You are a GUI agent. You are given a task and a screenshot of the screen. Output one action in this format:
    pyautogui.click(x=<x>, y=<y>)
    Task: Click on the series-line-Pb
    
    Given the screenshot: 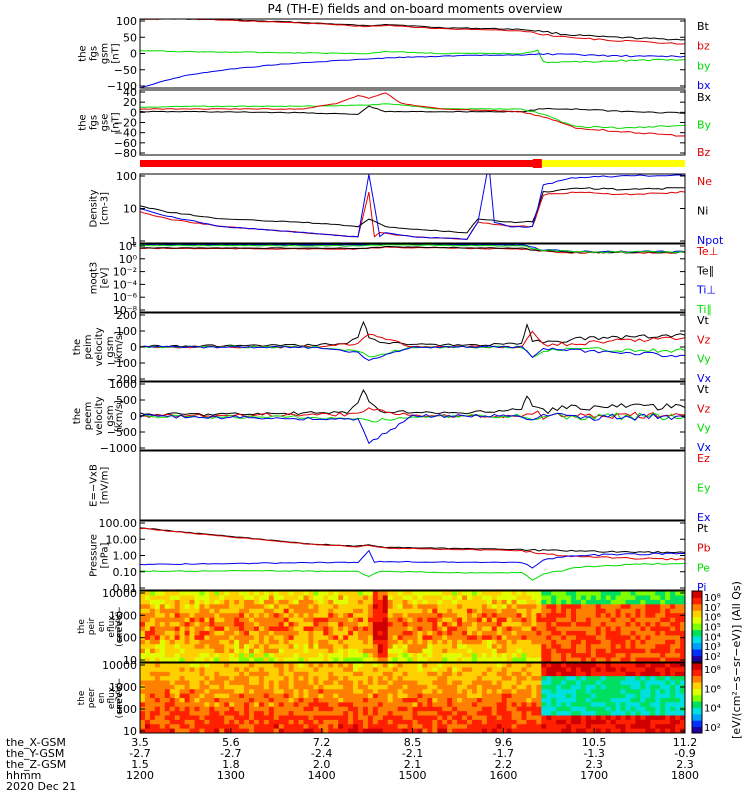 What is the action you would take?
    pyautogui.click(x=412, y=544)
    